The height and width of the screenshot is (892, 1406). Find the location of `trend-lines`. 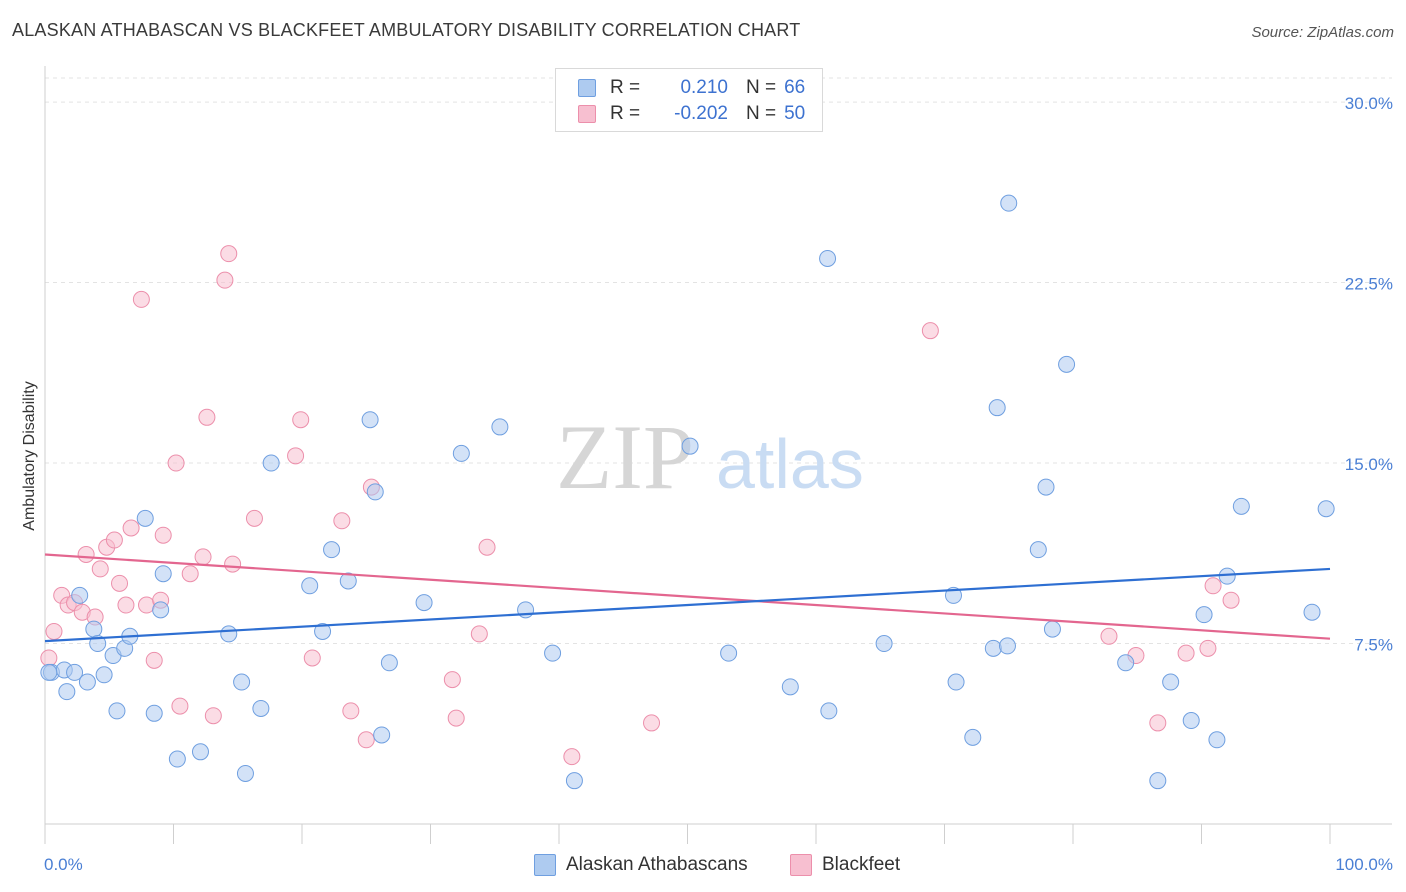

trend-lines is located at coordinates (687, 598).